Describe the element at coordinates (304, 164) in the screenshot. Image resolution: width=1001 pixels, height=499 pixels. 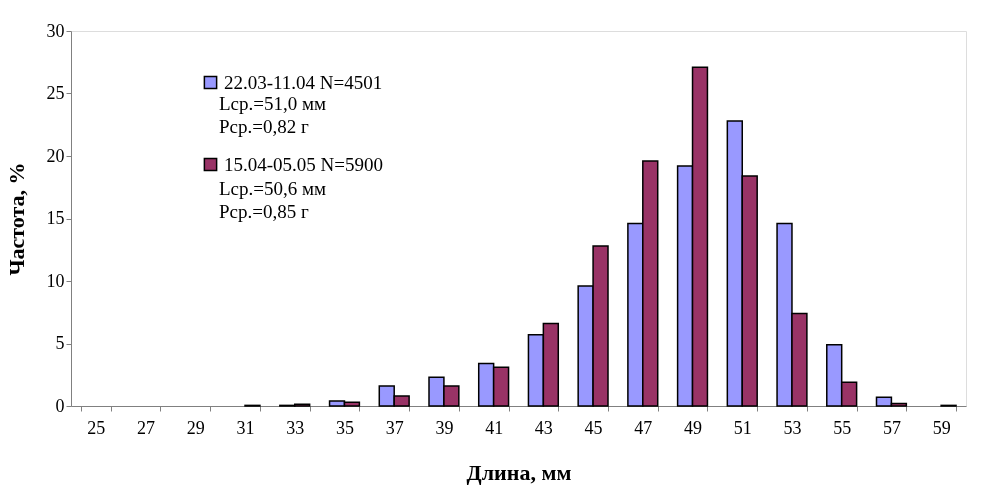
I see `legend-label: 15.04-05.05 N=5900` at that location.